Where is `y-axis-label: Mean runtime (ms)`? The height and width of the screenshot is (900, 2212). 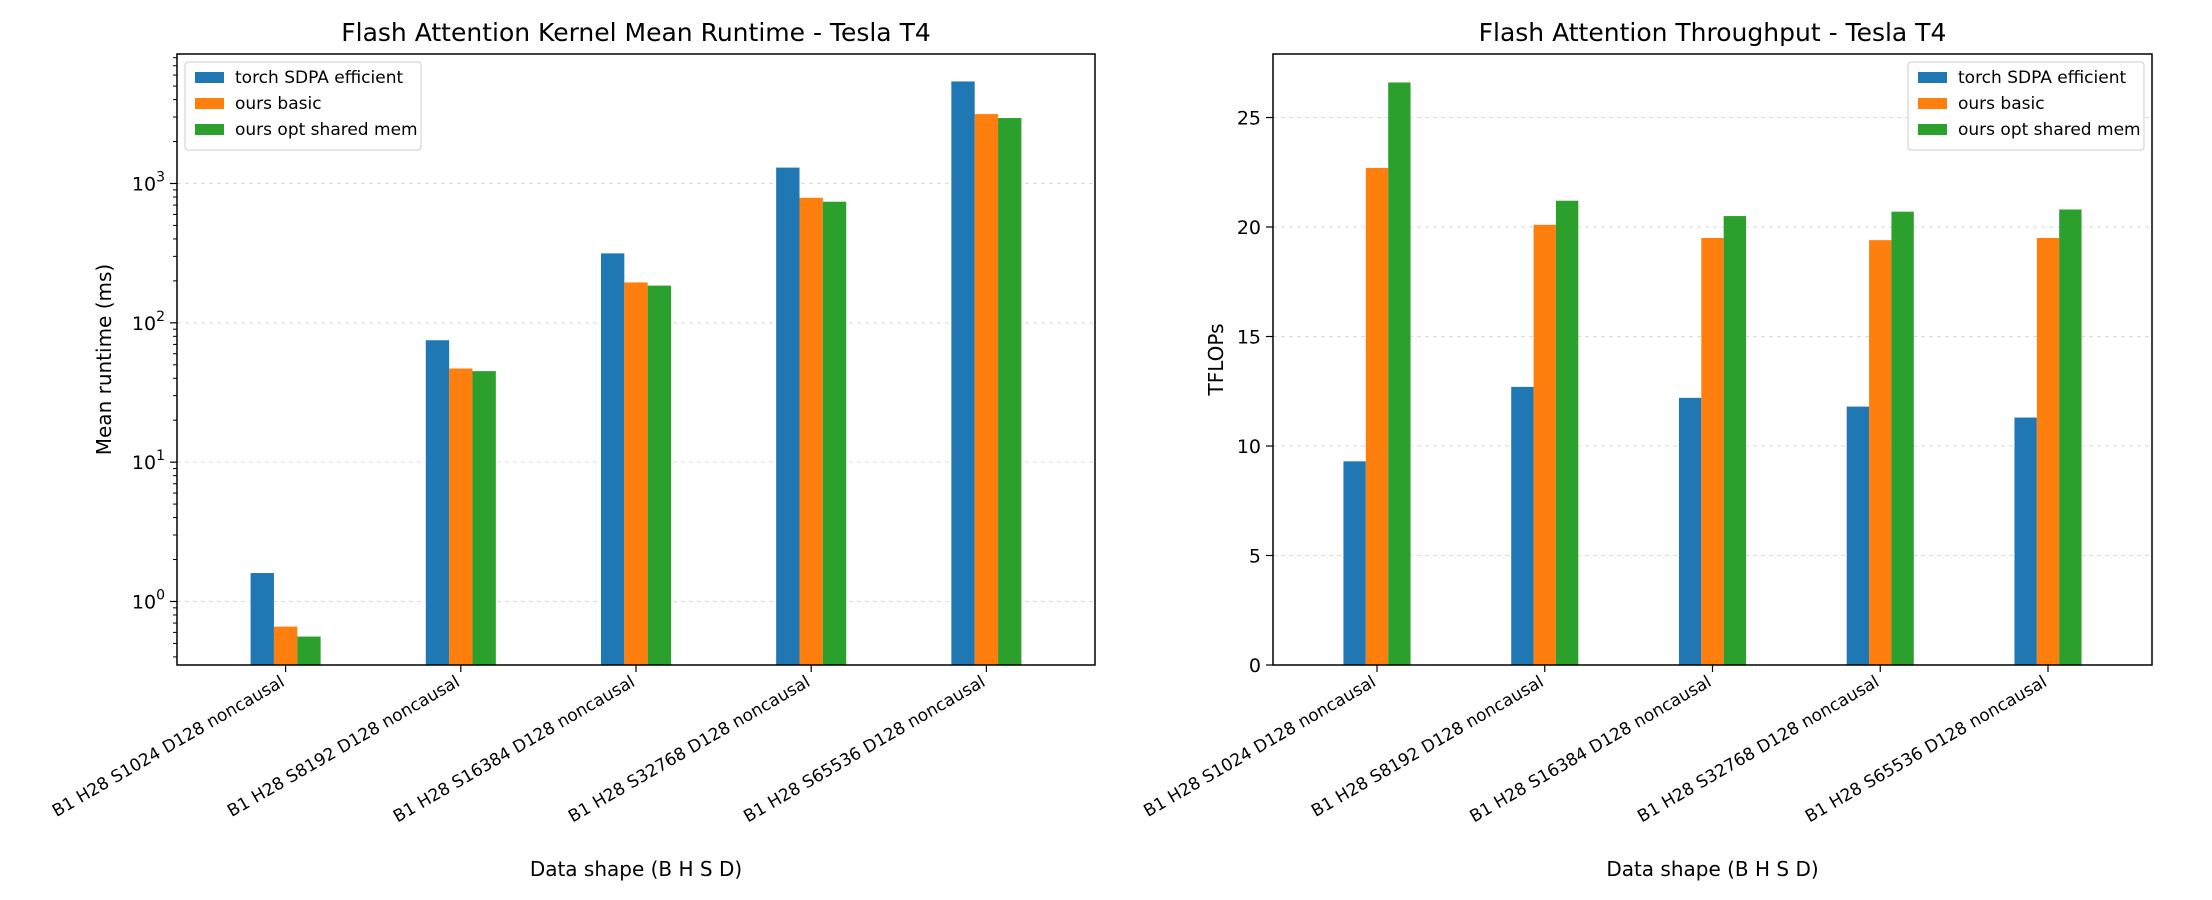
y-axis-label: Mean runtime (ms) is located at coordinates (104, 359).